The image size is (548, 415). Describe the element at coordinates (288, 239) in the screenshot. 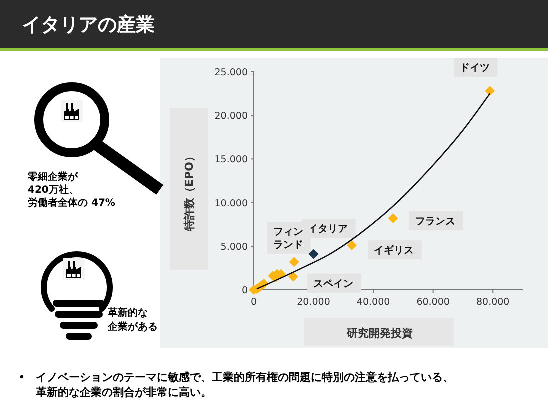

I see `annotation: フィンランド` at that location.